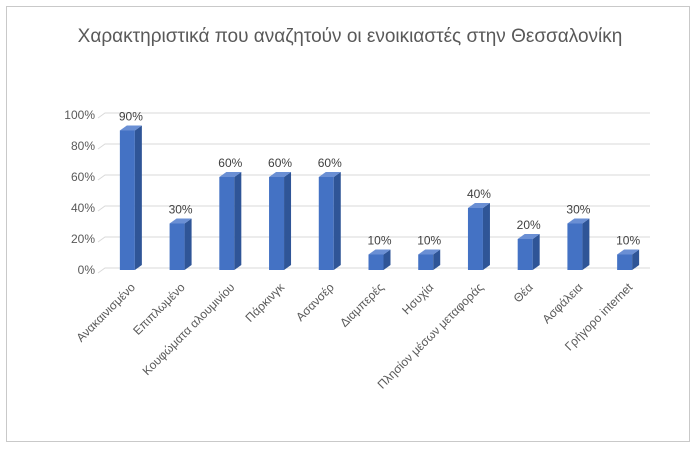 The height and width of the screenshot is (452, 700). I want to click on data-label-4: 60%, so click(330, 163).